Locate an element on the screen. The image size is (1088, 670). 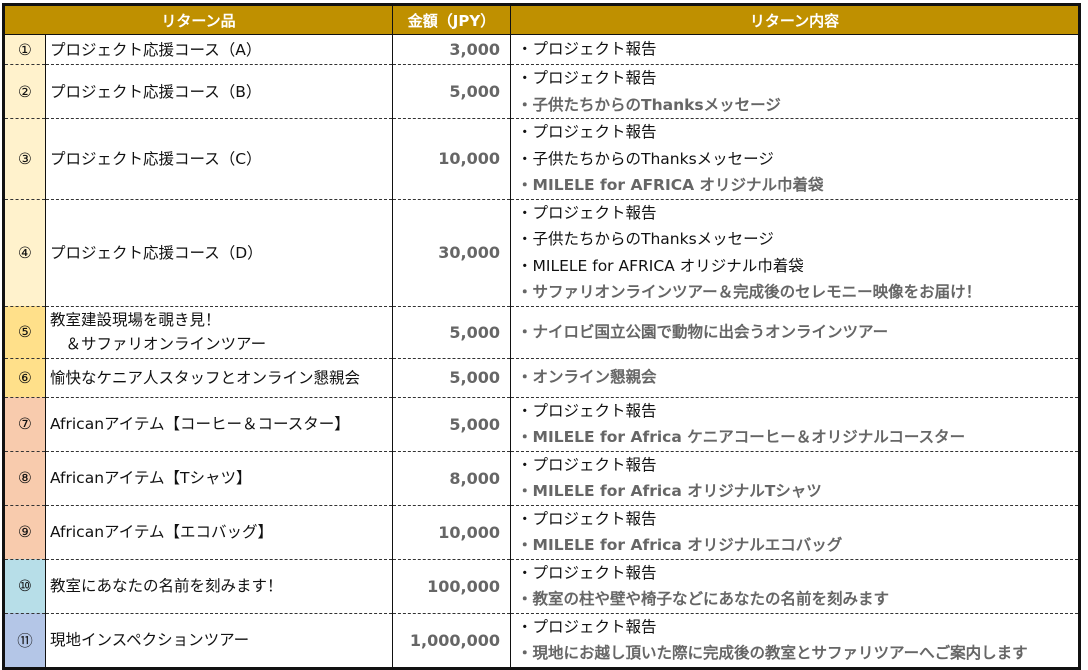
return-item-name: プロジェクト応援コース（C） is located at coordinates (219, 159).